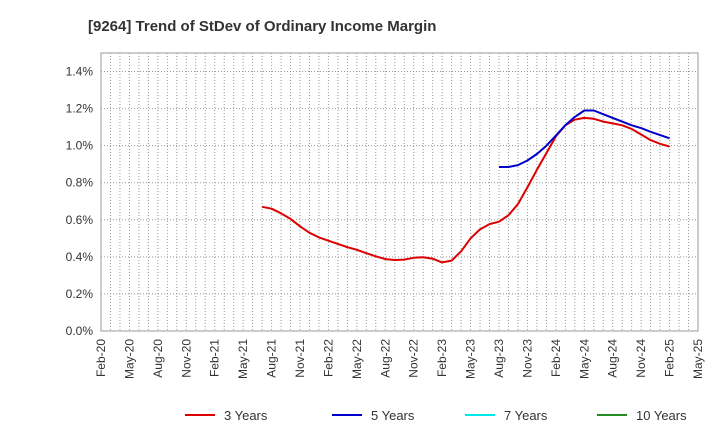 The width and height of the screenshot is (720, 440). I want to click on y-tick-label: 0.4%, so click(80, 257).